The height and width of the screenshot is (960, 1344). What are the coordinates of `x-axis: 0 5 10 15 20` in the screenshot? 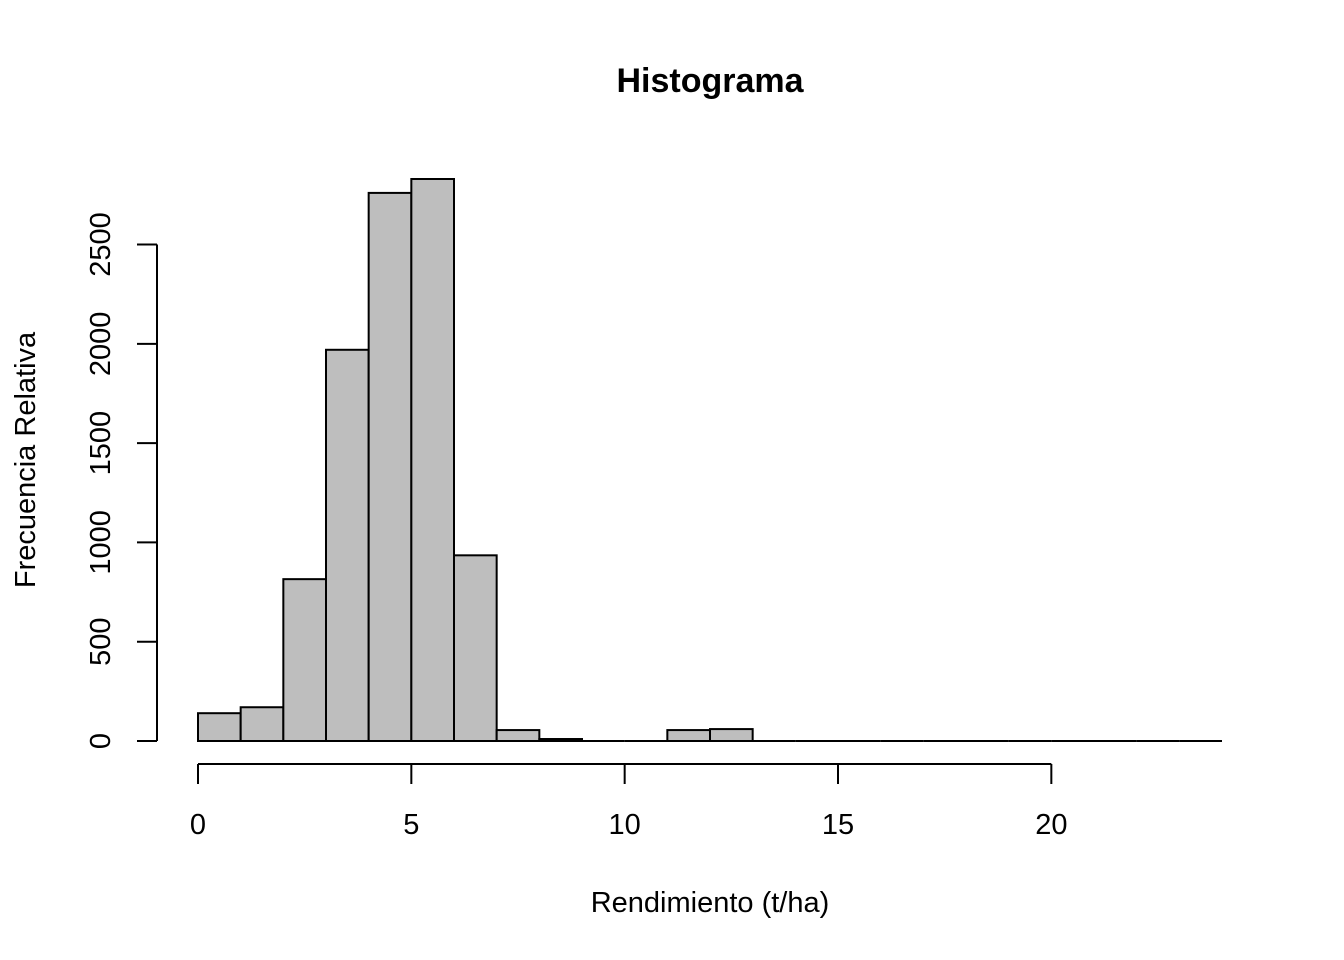 It's located at (628, 802).